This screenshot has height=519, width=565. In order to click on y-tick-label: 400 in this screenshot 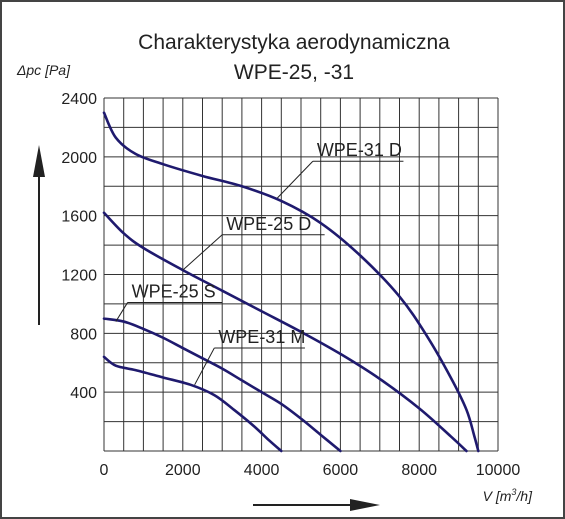, I will do `click(83, 393)`.